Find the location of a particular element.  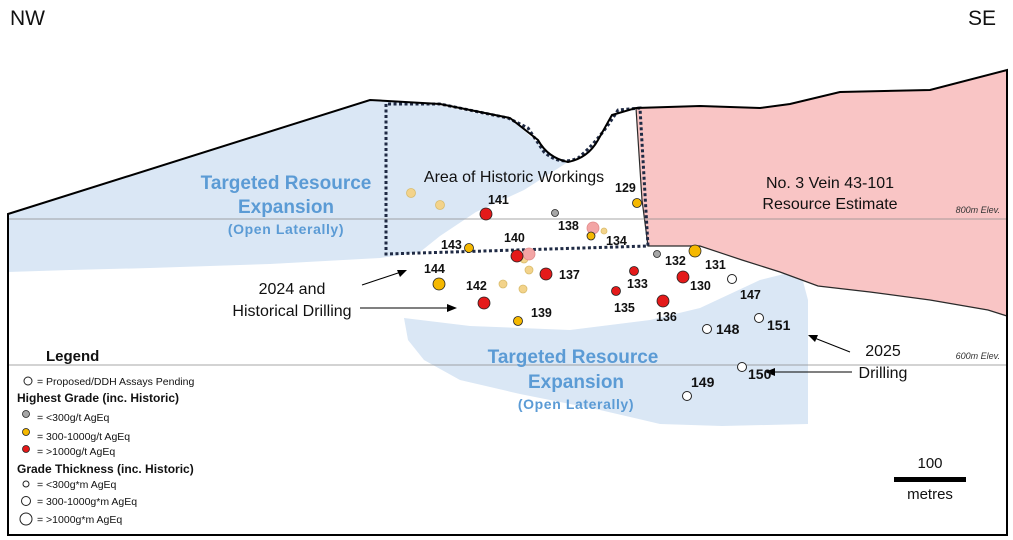

drill-hole-144-label: 144 is located at coordinates (434, 269).